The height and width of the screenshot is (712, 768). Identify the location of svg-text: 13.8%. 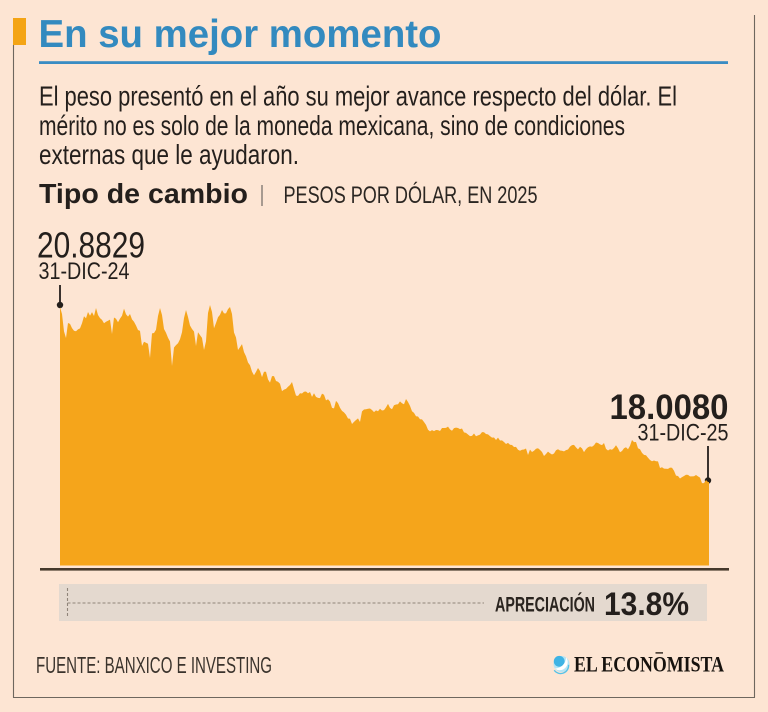
(646, 604).